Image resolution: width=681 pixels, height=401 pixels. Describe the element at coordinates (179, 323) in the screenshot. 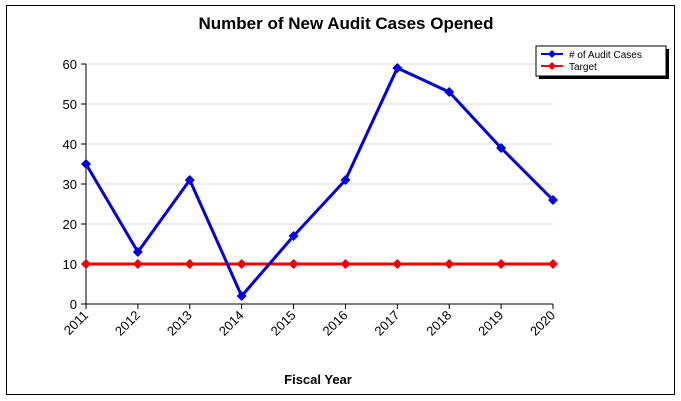

I see `x-tick-label: 2013` at that location.